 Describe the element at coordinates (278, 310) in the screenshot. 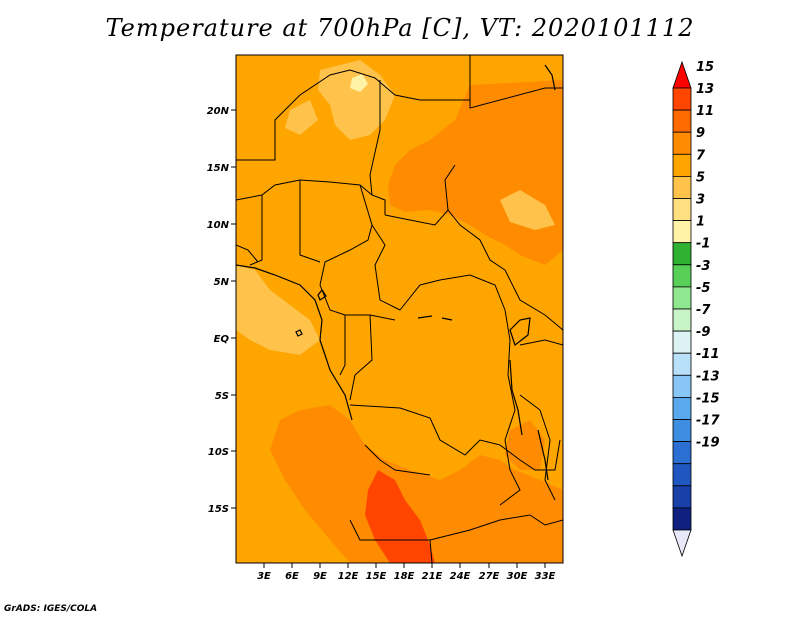

I see `field-cool-west-coast` at that location.